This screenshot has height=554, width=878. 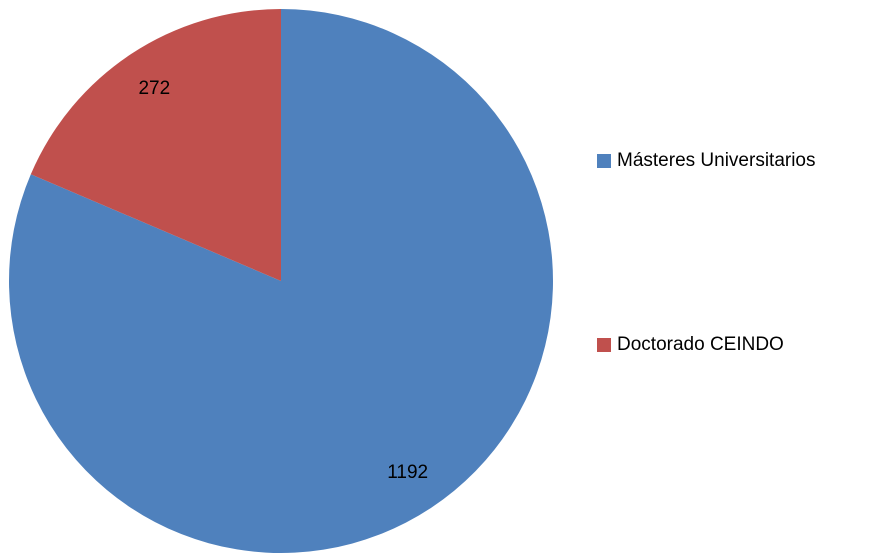 What do you see at coordinates (155, 145) in the screenshot?
I see `pie-slice` at bounding box center [155, 145].